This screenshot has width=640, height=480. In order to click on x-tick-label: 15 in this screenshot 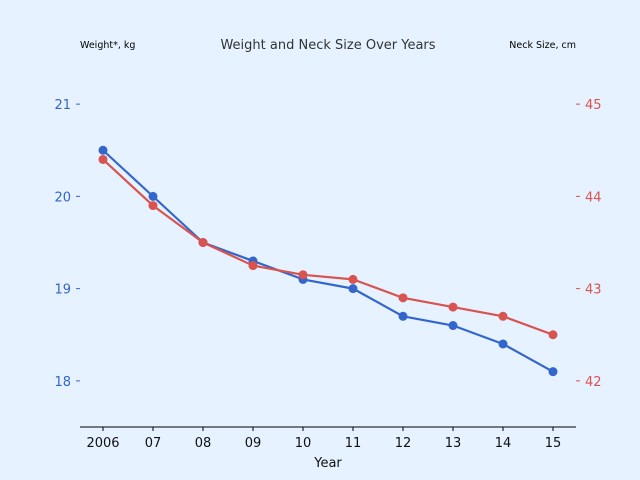, I will do `click(553, 443)`.